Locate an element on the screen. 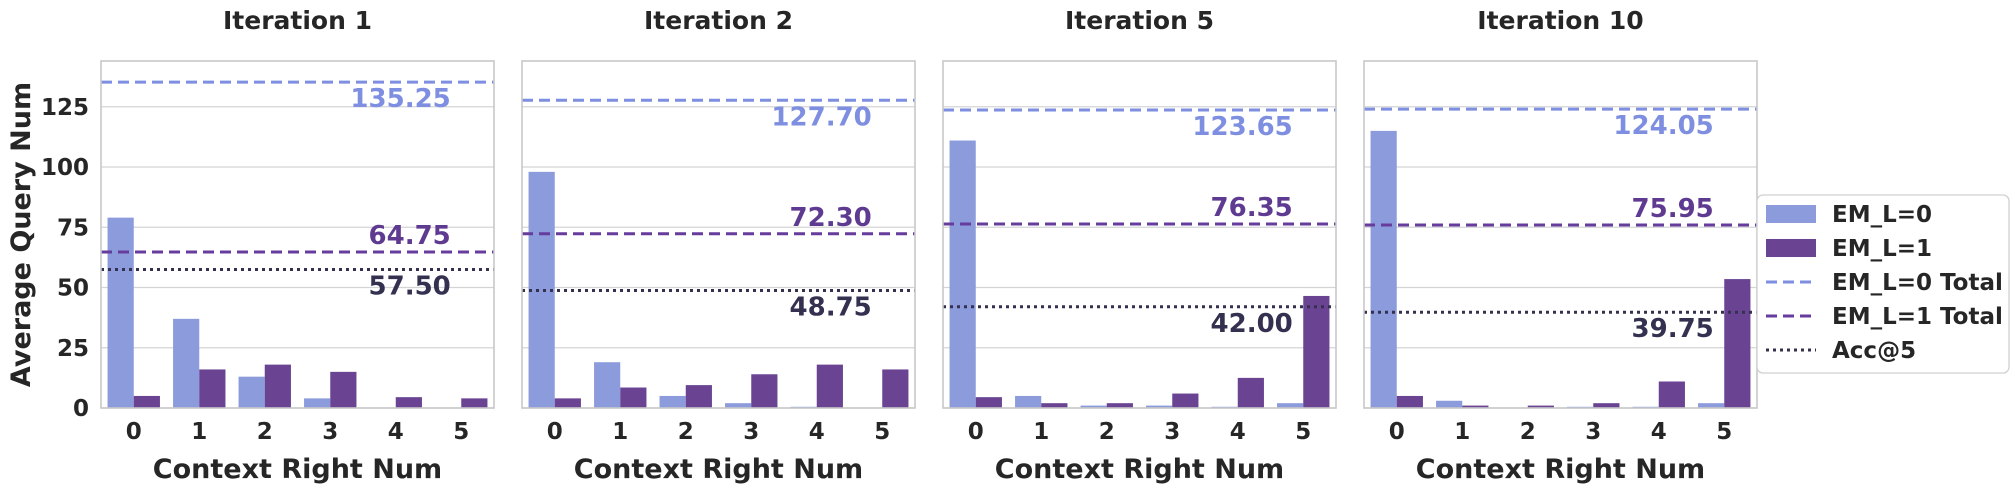 Image resolution: width=2015 pixels, height=492 pixels. legend-item: EM_L=0 Total is located at coordinates (1884, 283).